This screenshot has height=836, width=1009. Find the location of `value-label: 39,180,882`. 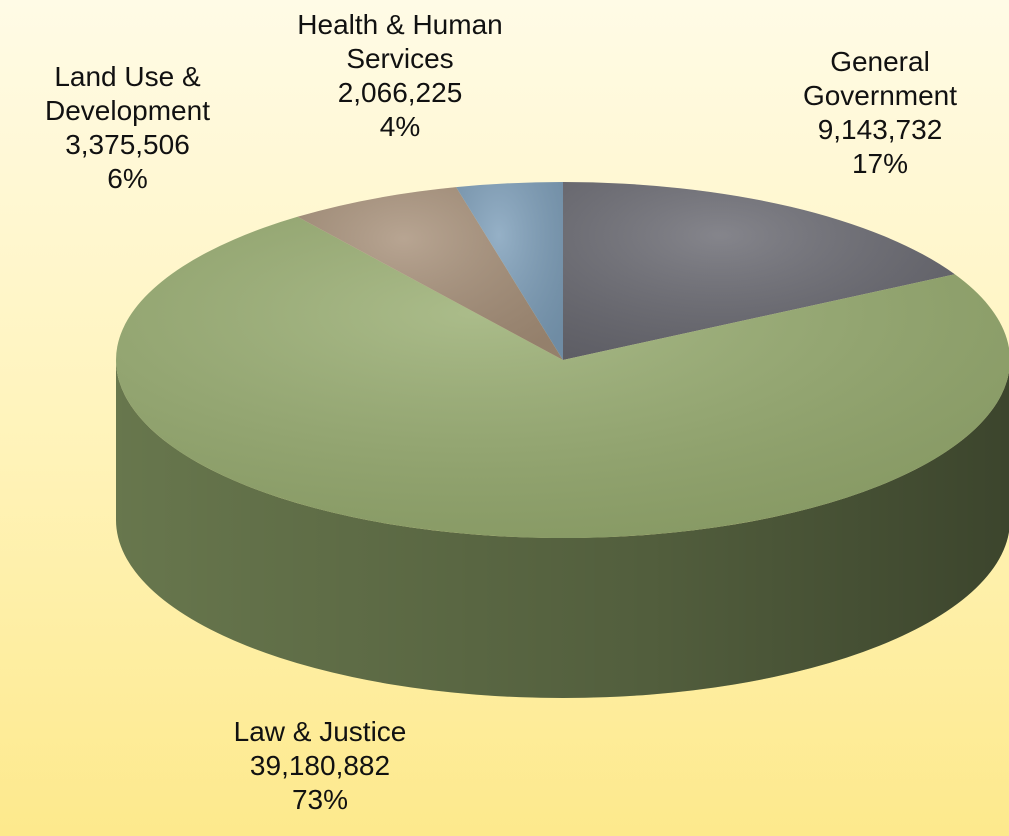

value-label: 39,180,882 is located at coordinates (320, 765).